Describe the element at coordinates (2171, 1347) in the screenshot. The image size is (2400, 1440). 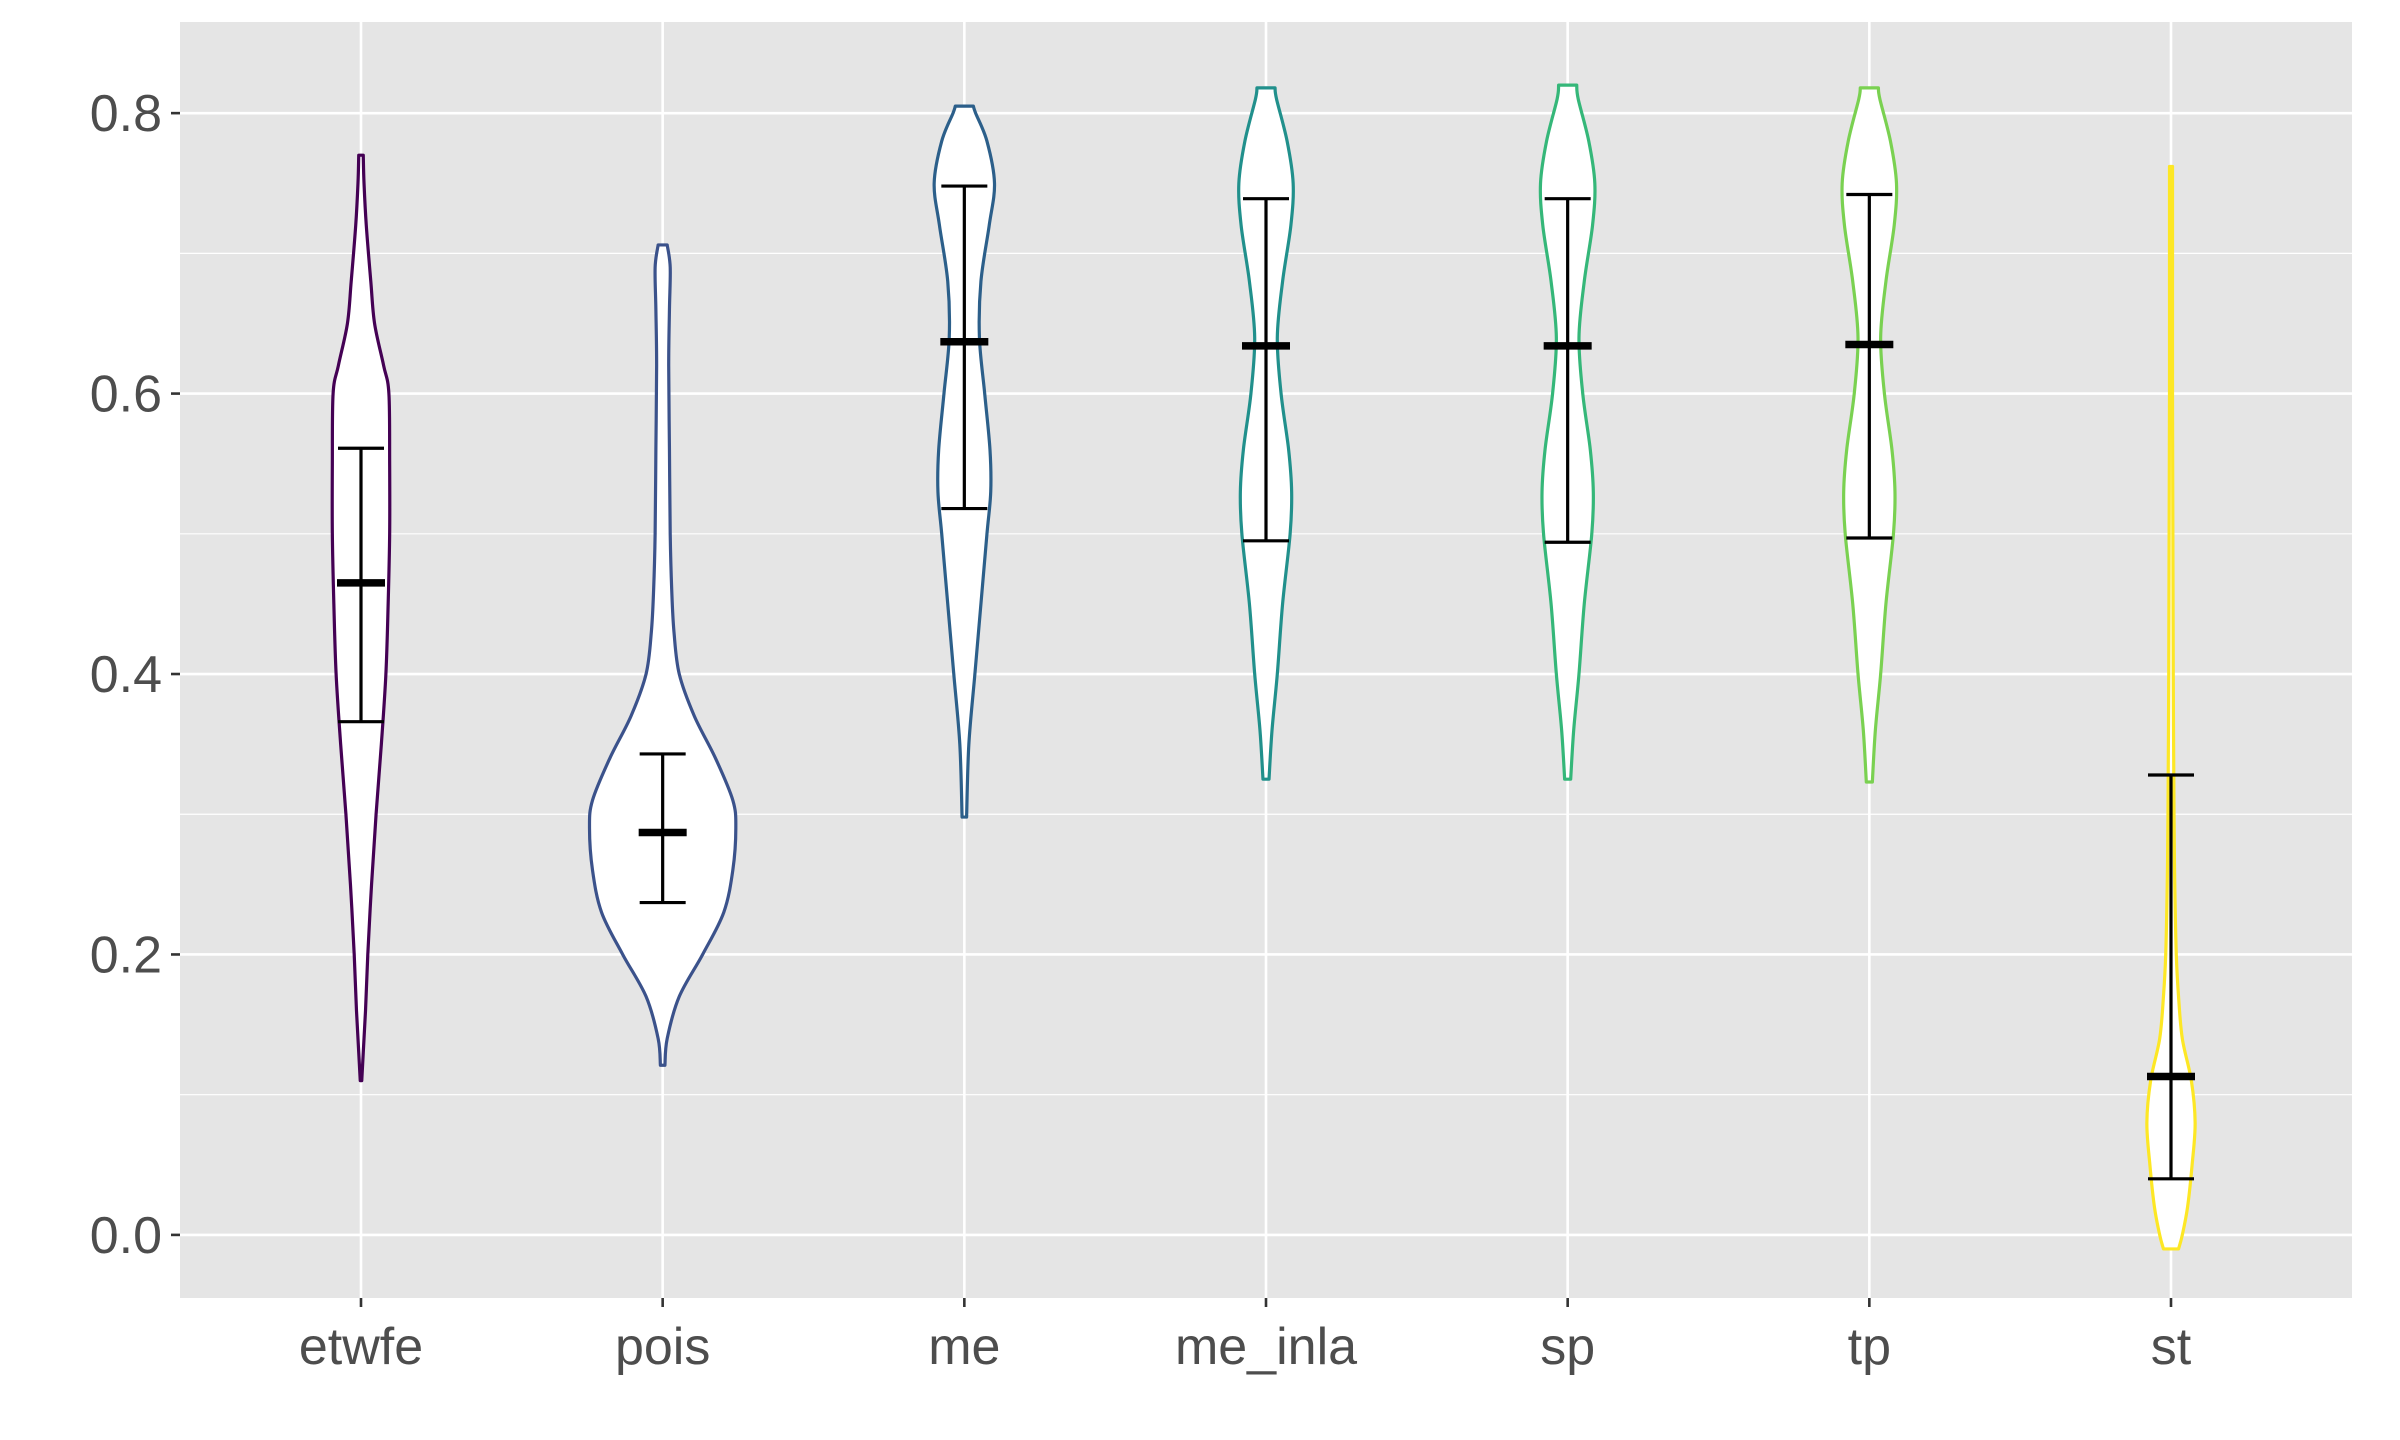
I see `x-tick-label: st` at that location.